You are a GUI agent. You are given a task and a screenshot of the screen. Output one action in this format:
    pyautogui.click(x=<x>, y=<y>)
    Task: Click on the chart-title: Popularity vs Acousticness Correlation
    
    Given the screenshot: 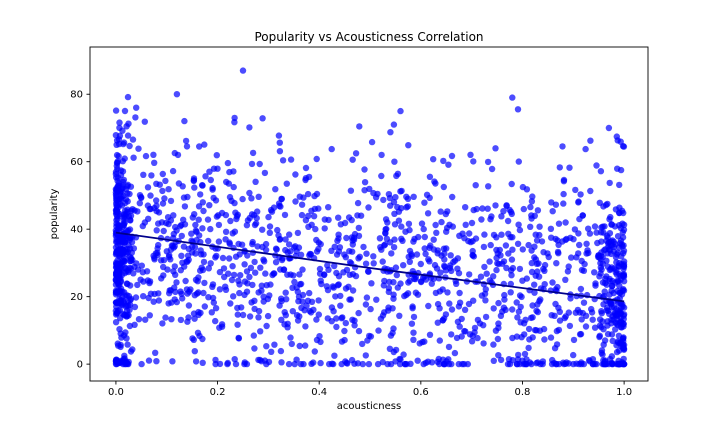 What is the action you would take?
    pyautogui.click(x=368, y=37)
    